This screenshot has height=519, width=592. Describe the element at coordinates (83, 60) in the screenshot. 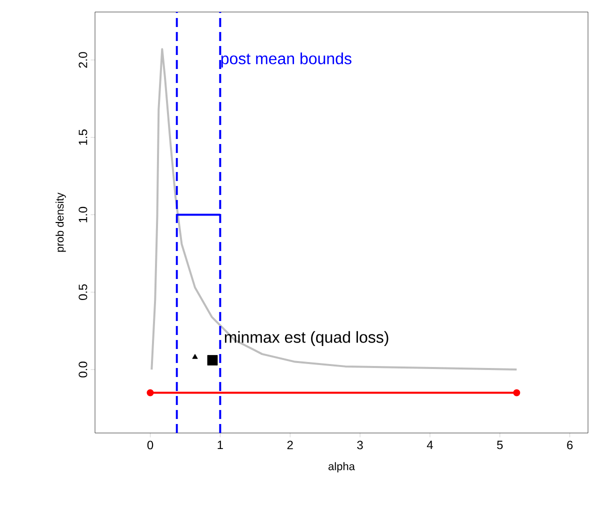

I see `y-tick-label: 2.0` at that location.